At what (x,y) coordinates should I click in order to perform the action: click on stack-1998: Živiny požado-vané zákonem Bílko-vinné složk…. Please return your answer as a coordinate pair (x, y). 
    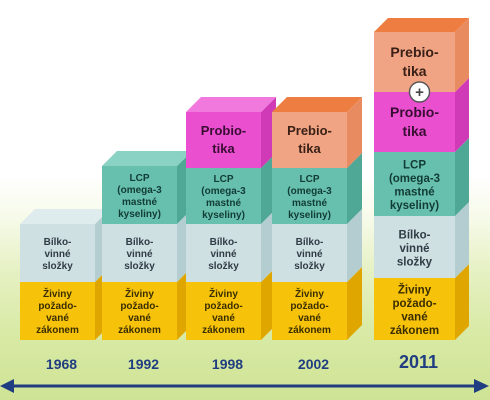
    Looking at the image, I should click on (231, 218).